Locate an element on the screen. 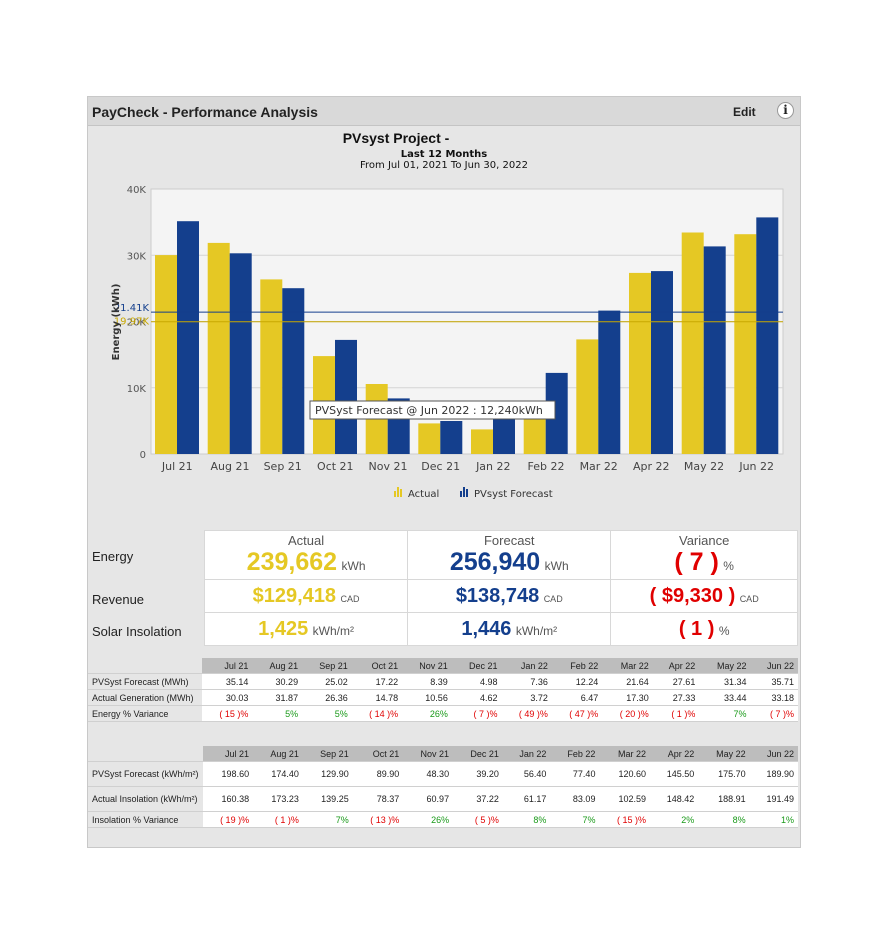  table-cell: 31.87 is located at coordinates (277, 697).